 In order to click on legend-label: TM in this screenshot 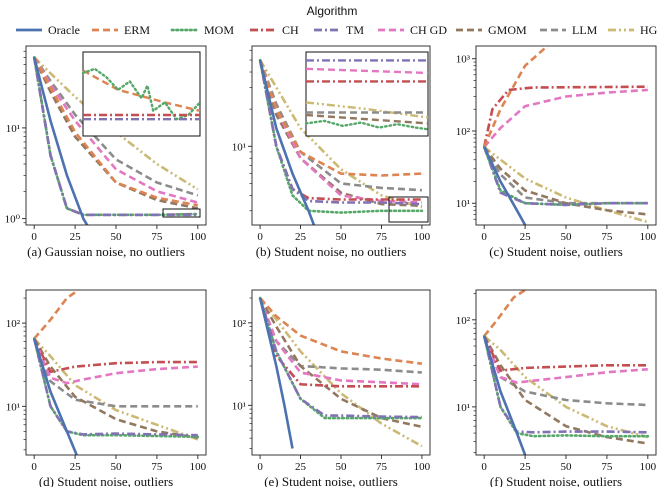, I will do `click(355, 30)`.